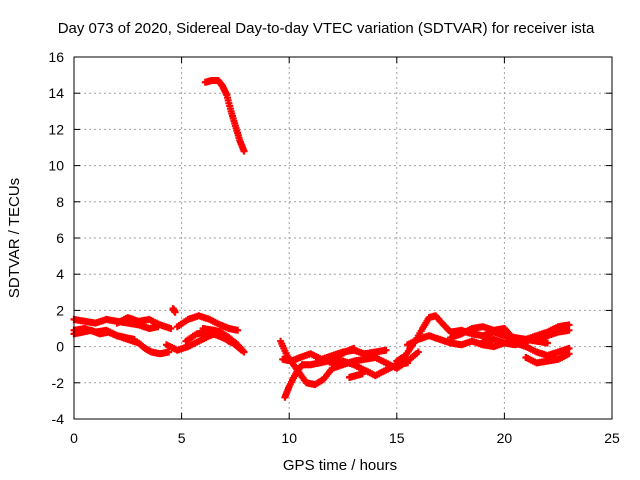  What do you see at coordinates (182, 438) in the screenshot?
I see `x-tick-label: 5` at bounding box center [182, 438].